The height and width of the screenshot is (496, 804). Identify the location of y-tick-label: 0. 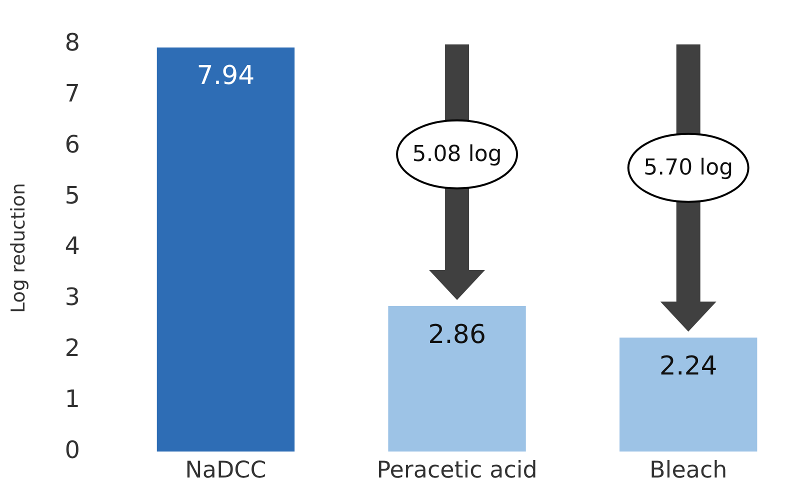
(72, 450).